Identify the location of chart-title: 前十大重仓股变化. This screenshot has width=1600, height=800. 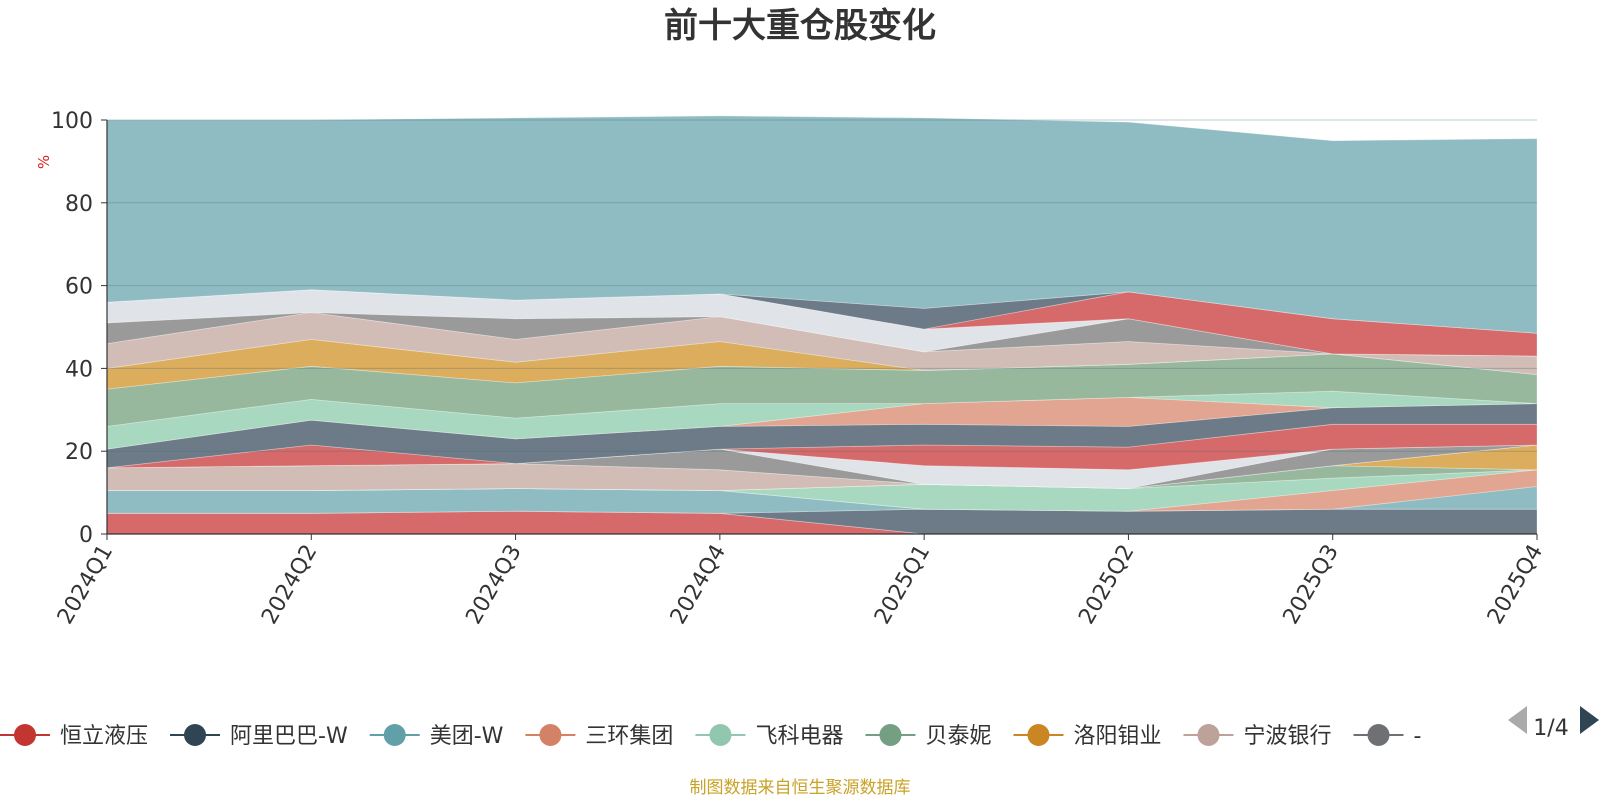
(800, 26).